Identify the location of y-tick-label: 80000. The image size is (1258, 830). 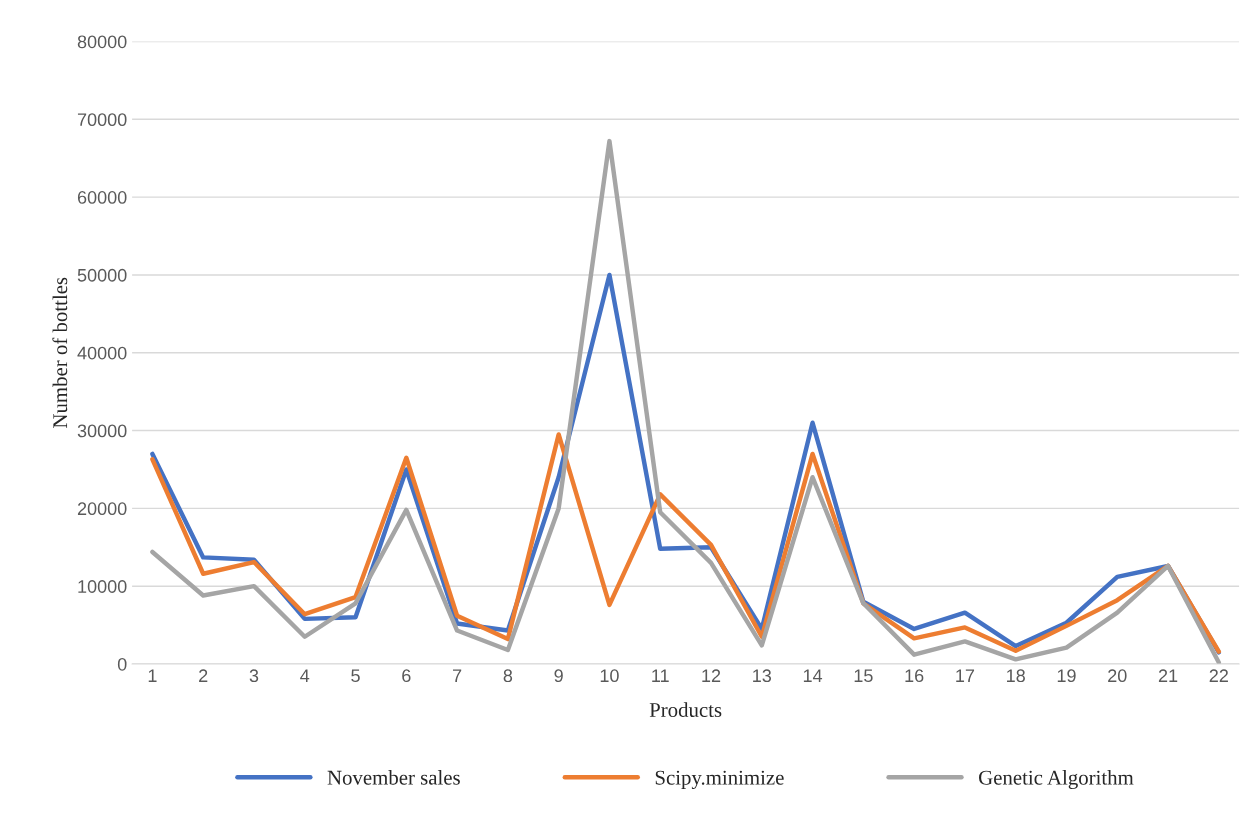
(102, 42).